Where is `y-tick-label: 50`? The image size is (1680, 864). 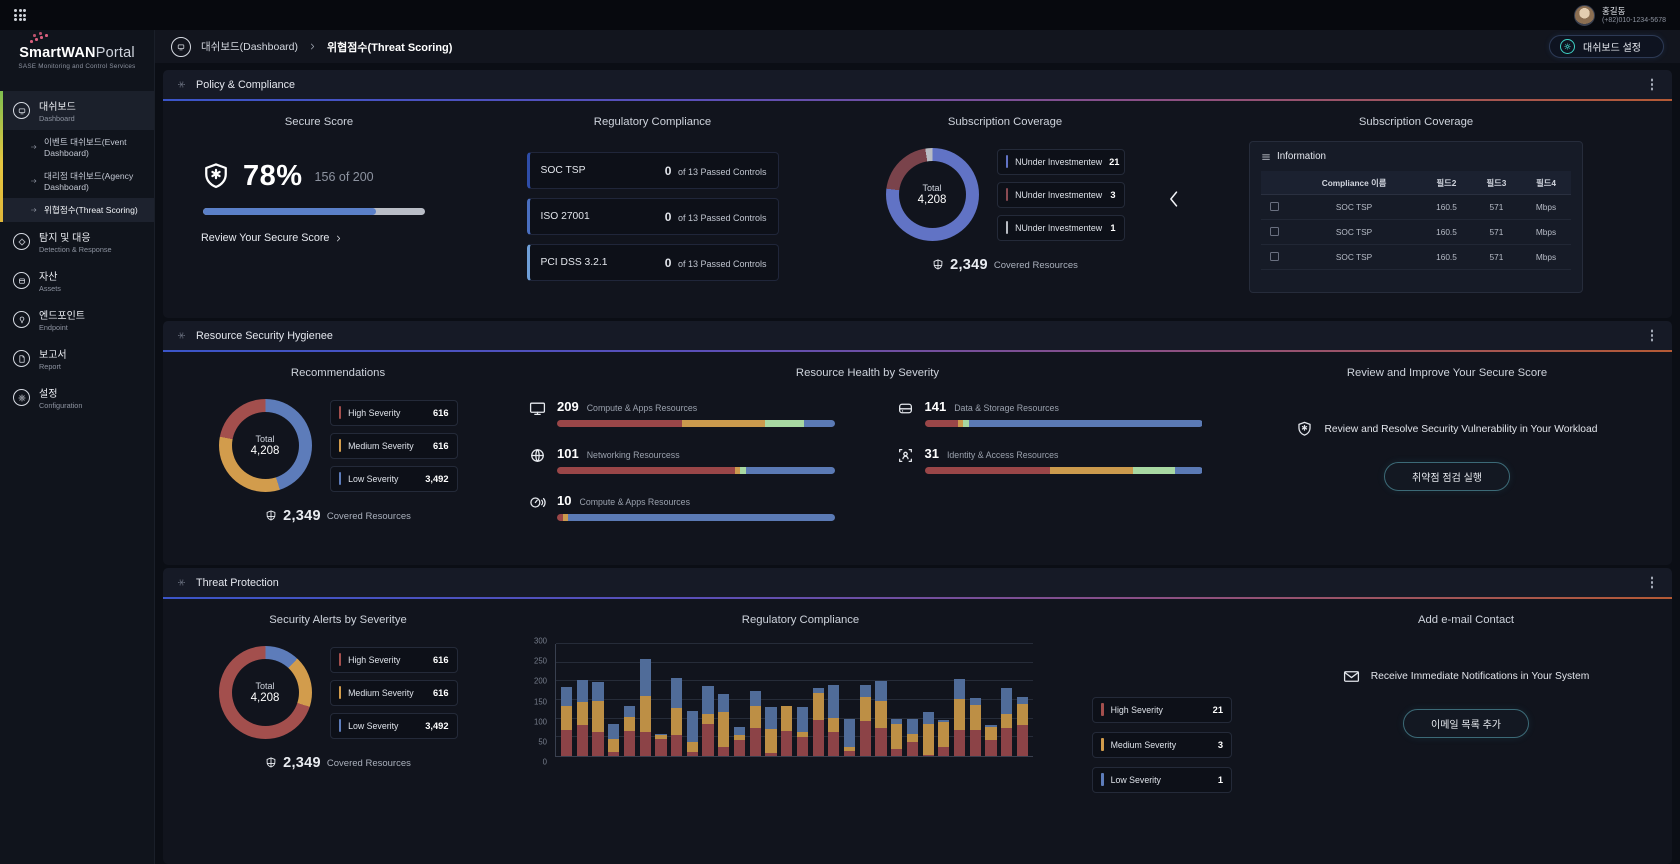
y-tick-label: 50 is located at coordinates (542, 742).